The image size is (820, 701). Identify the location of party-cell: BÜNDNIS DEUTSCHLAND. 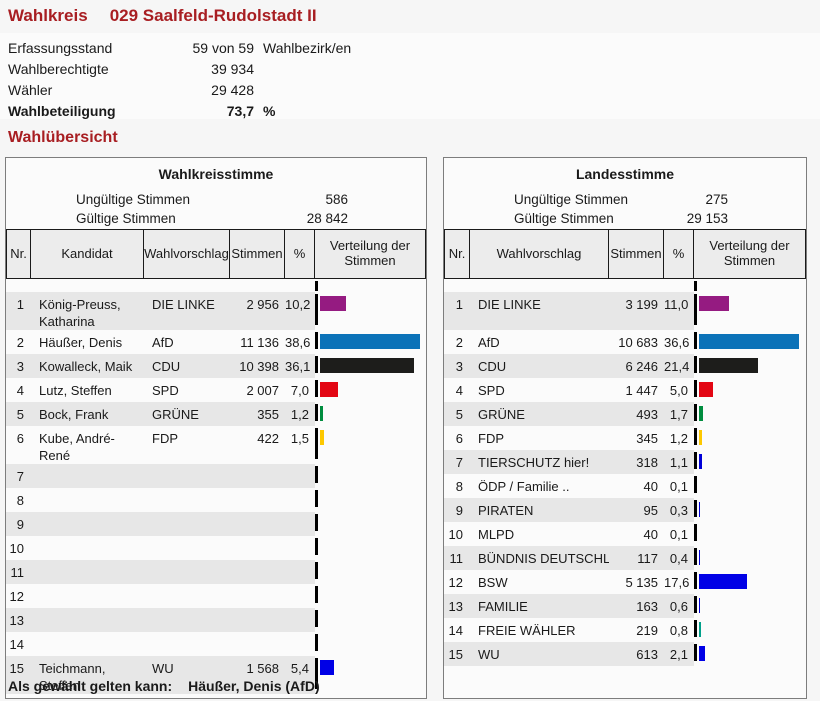
(539, 558).